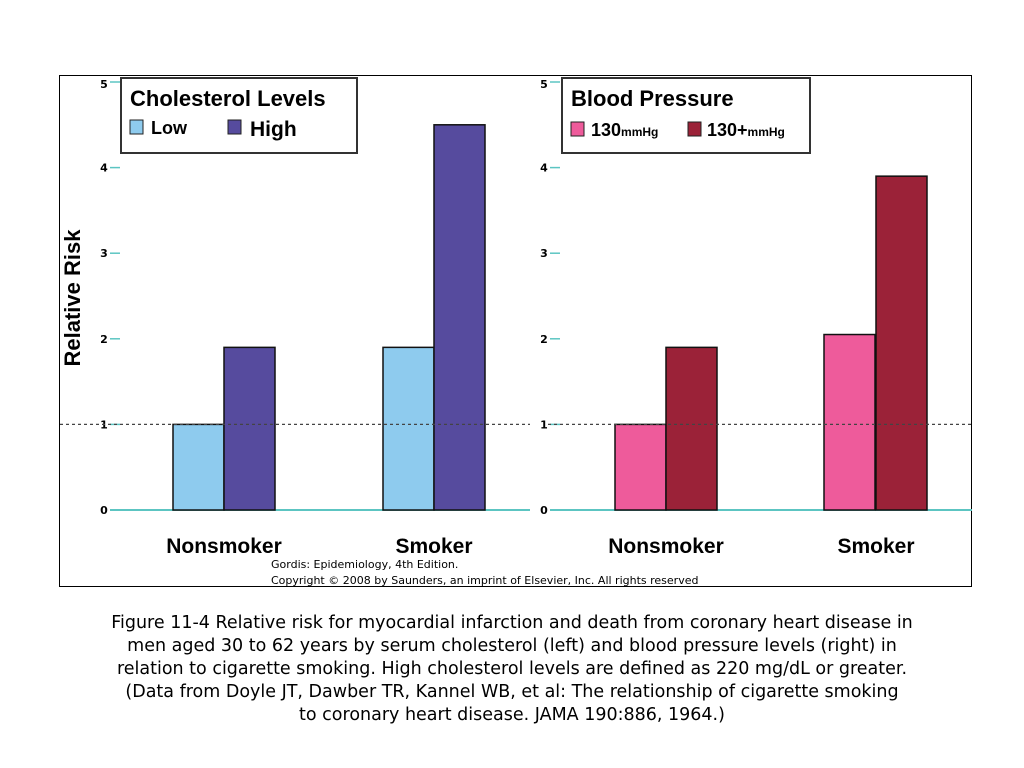  Describe the element at coordinates (544, 424) in the screenshot. I see `y-tick-label: 1` at that location.